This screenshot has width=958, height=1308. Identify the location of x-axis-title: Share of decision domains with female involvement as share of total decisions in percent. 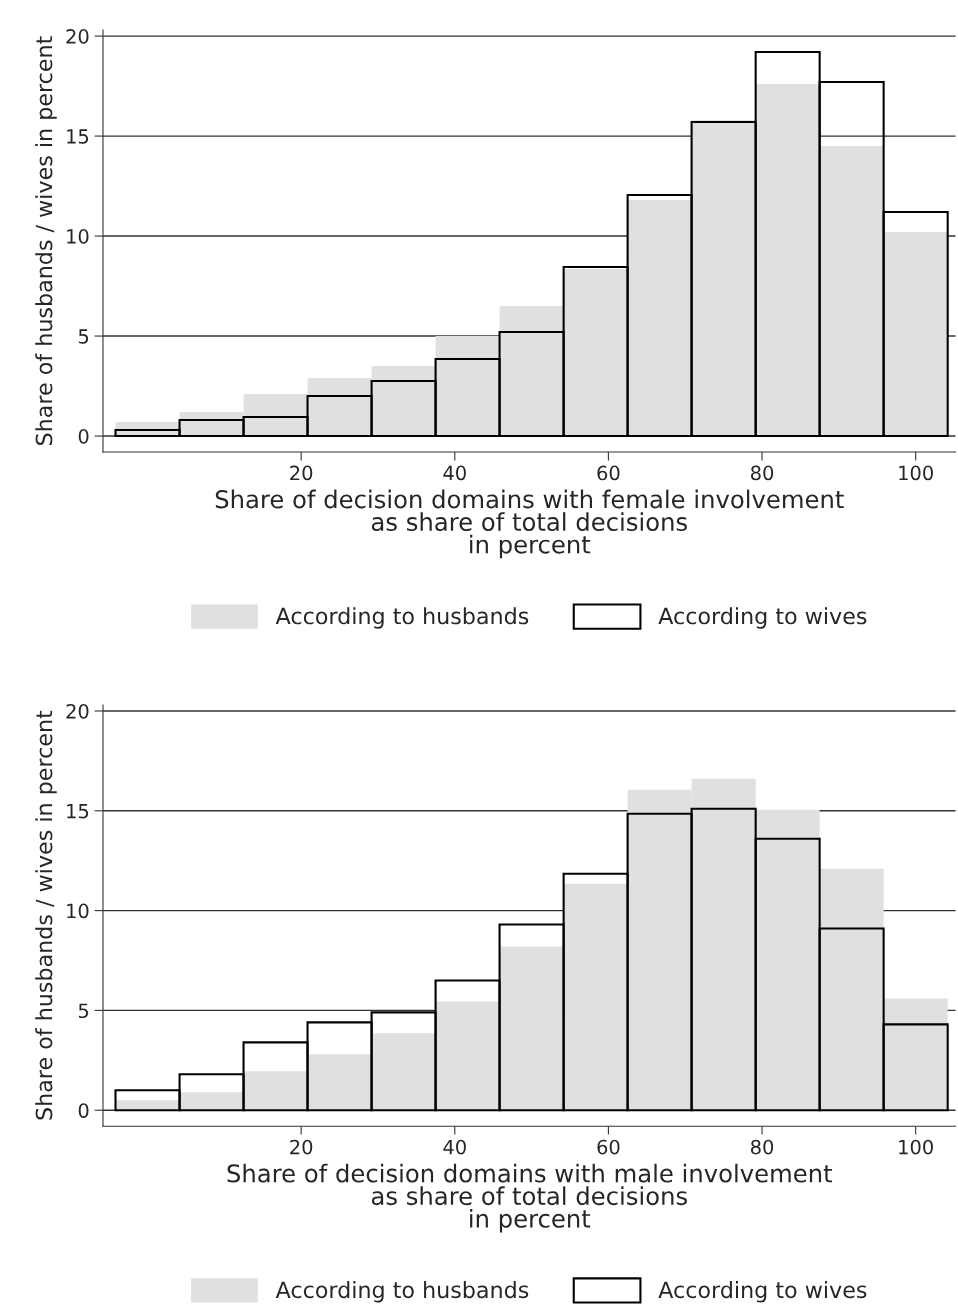
(529, 524).